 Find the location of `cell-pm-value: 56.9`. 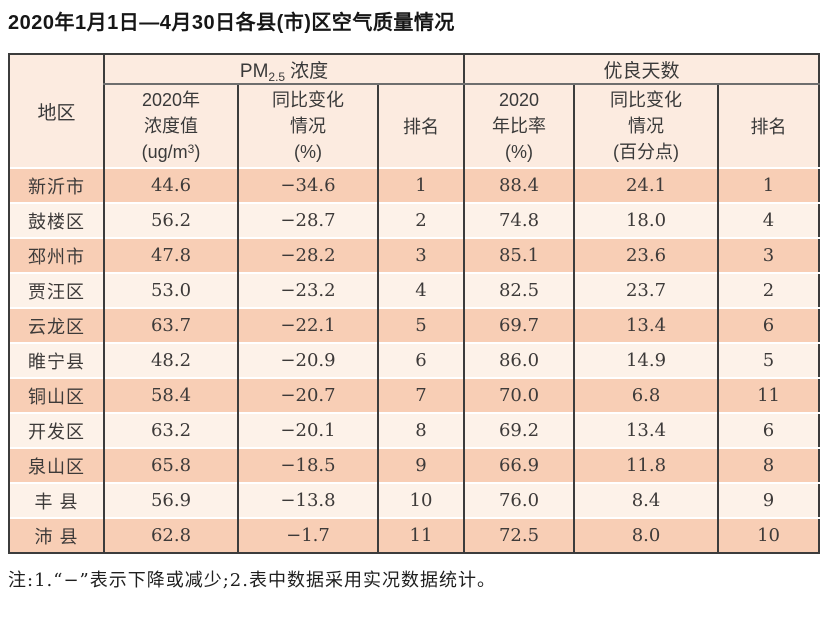

cell-pm-value: 56.9 is located at coordinates (170, 500).